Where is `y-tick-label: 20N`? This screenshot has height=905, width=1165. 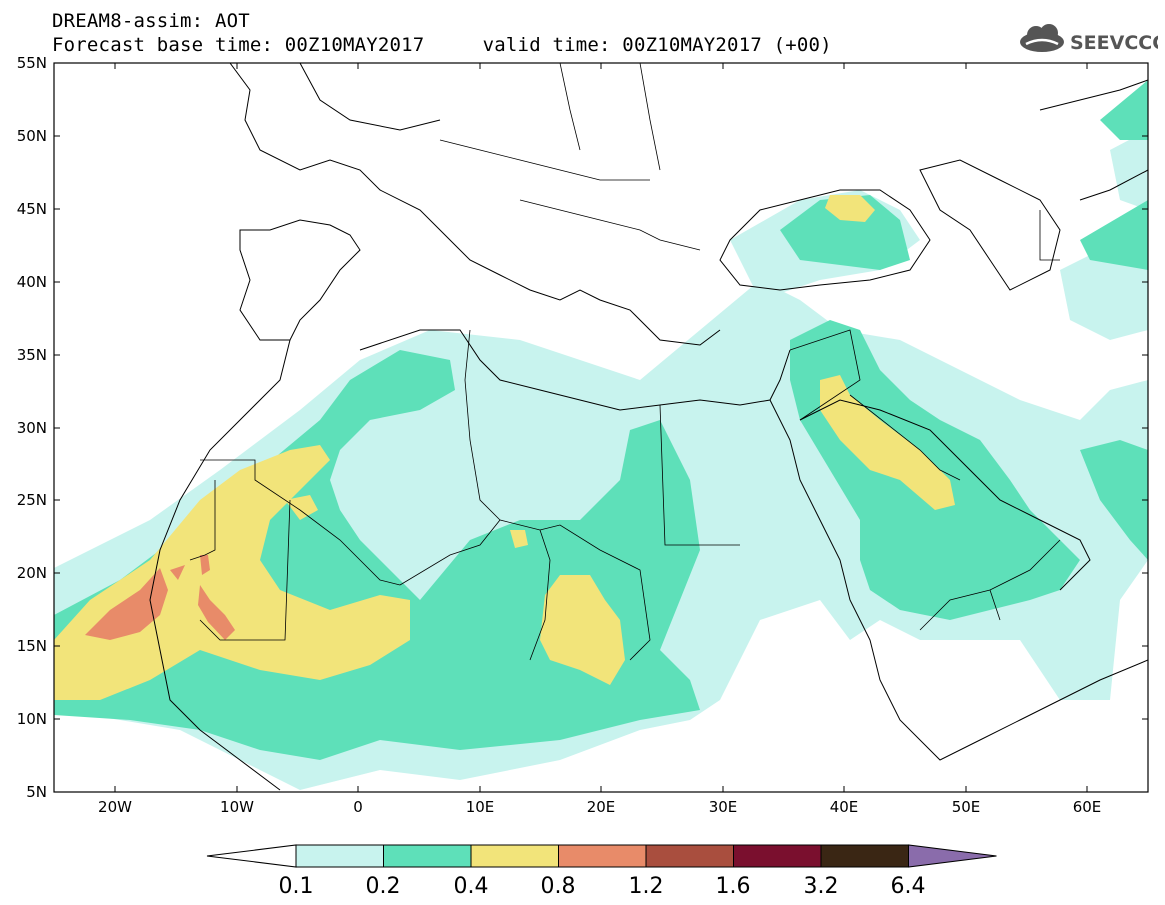
y-tick-label: 20N is located at coordinates (32, 573).